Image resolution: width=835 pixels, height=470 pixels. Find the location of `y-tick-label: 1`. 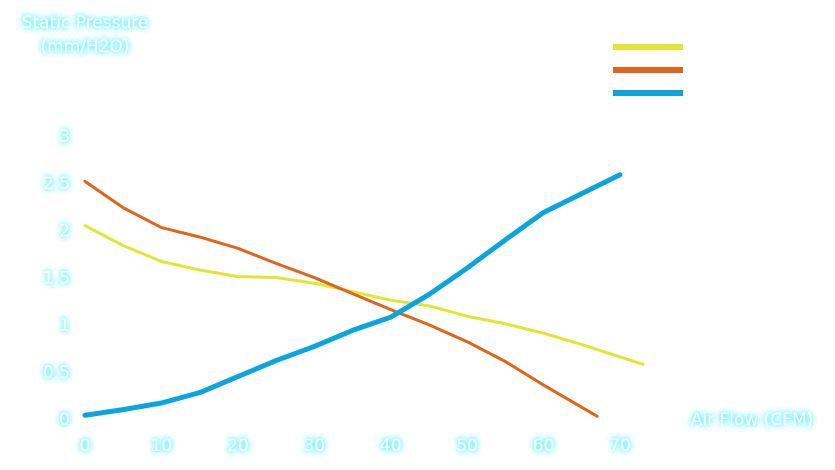

y-tick-label: 1 is located at coordinates (64, 326).